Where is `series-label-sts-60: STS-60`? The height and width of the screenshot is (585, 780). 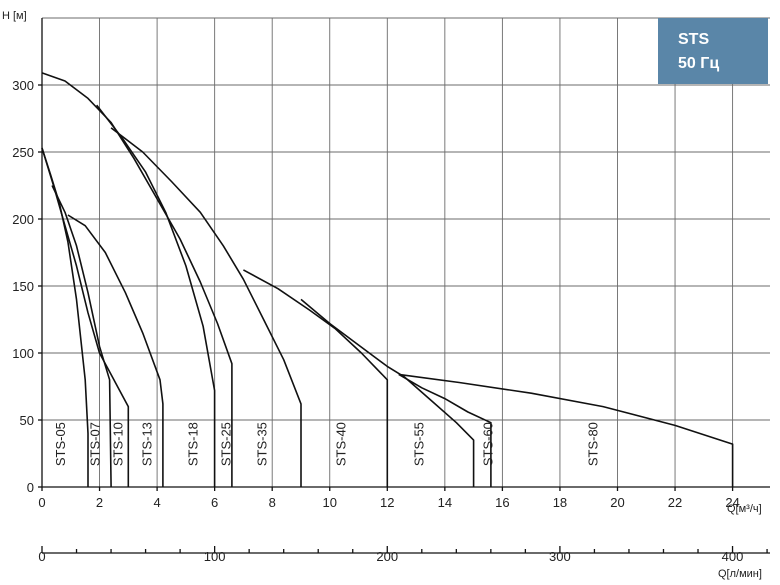
series-label-sts-60: STS-60 is located at coordinates (487, 444).